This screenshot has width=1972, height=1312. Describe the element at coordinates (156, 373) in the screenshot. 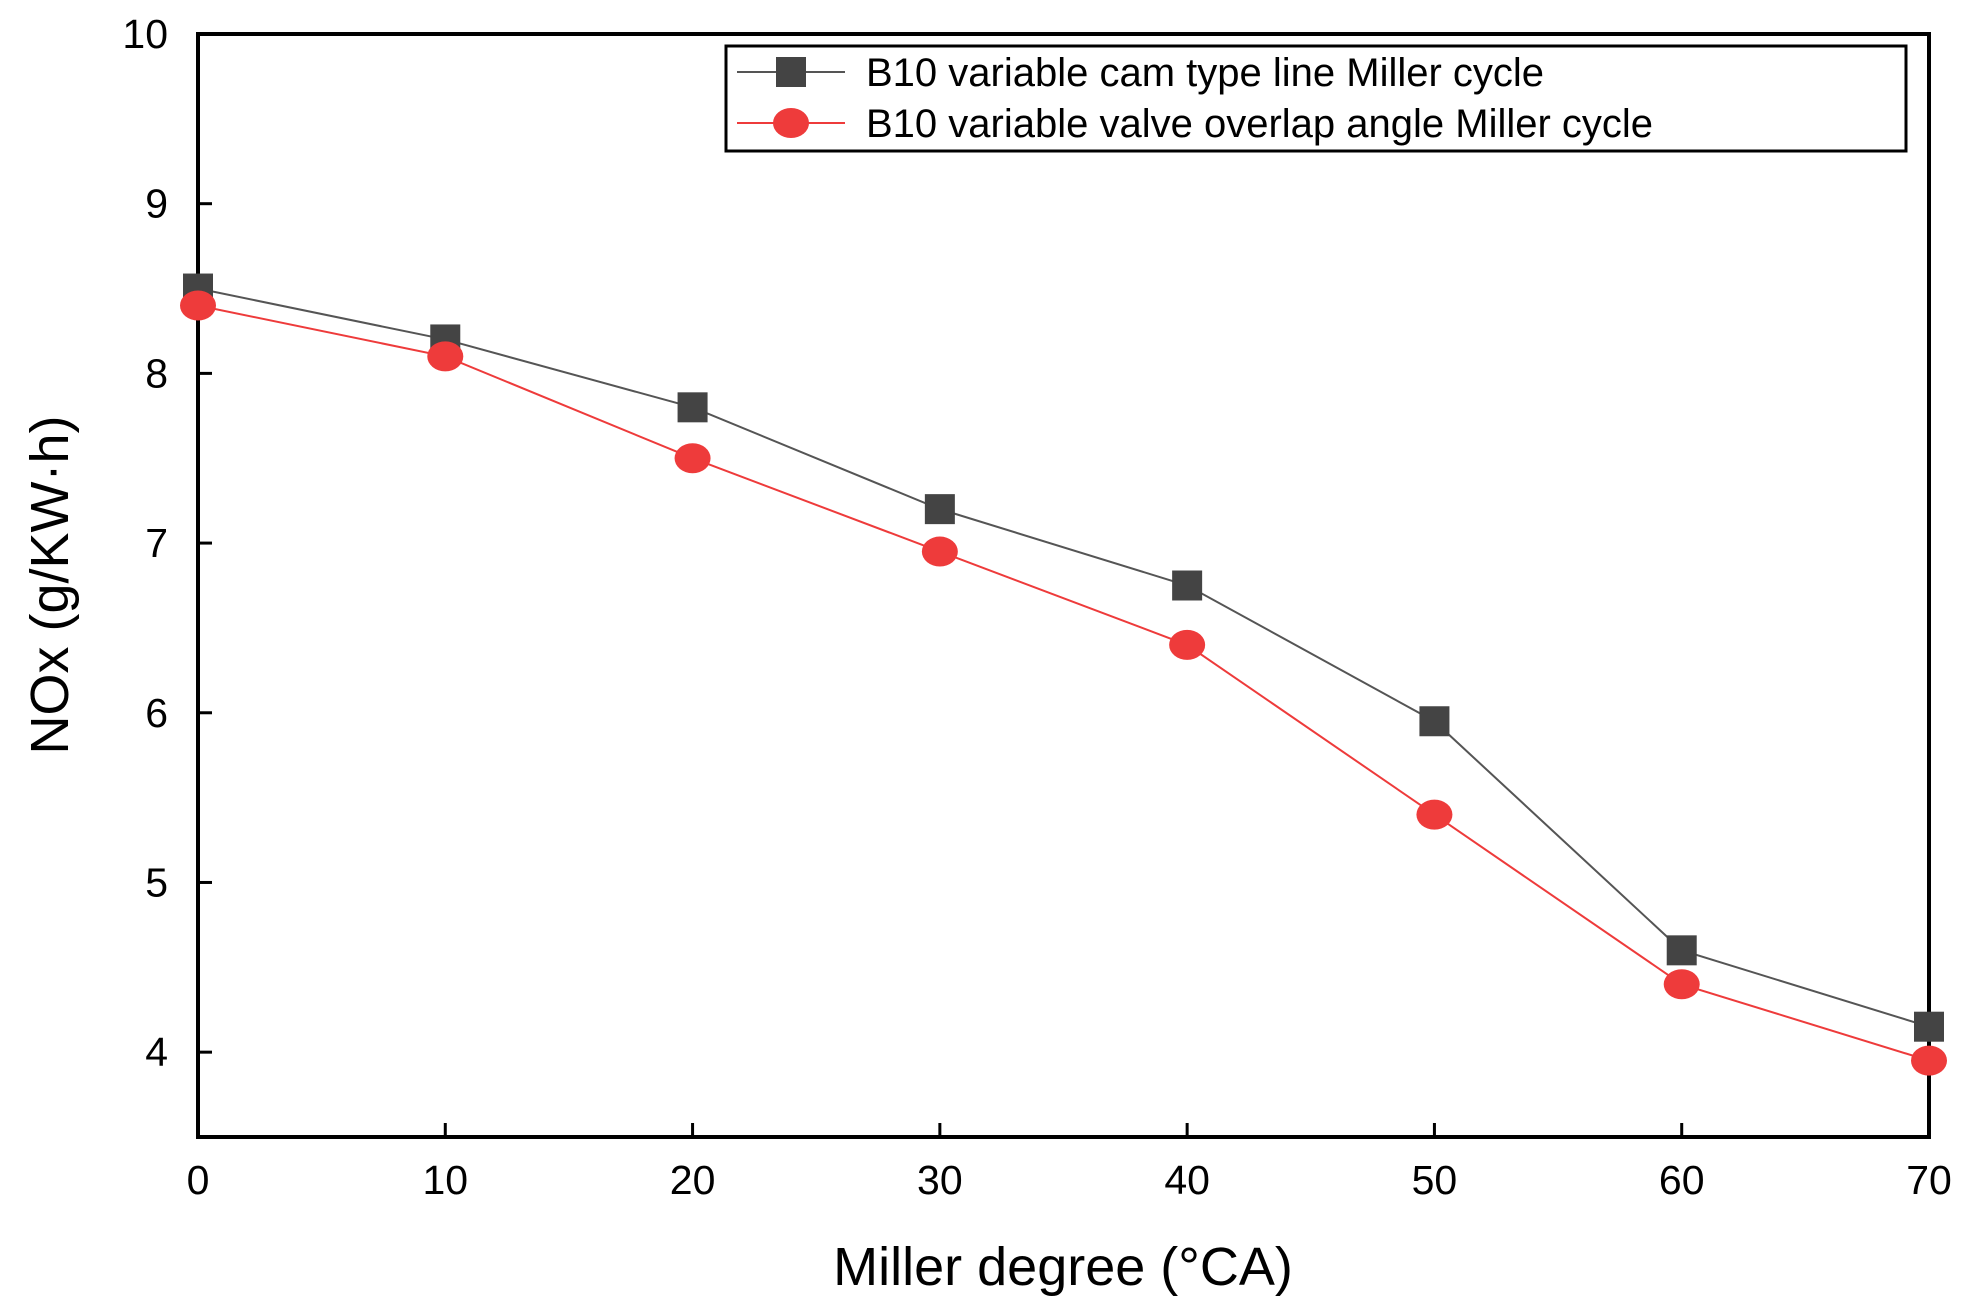

I see `y-tick-label: 8` at that location.